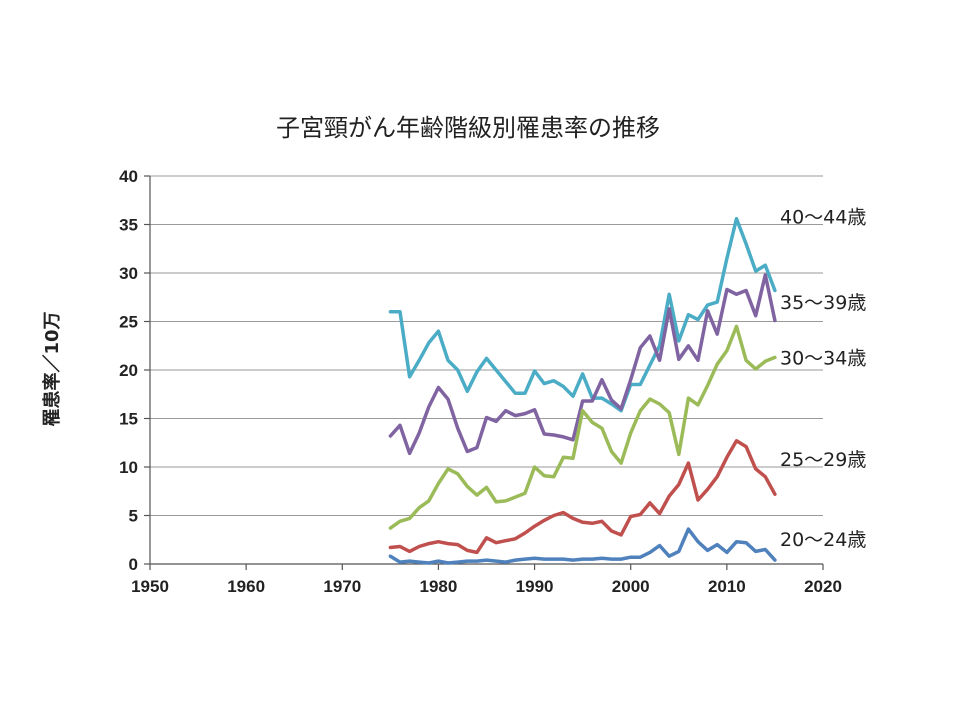 This screenshot has height=720, width=960. Describe the element at coordinates (128, 273) in the screenshot. I see `y-tick-label: 30` at that location.